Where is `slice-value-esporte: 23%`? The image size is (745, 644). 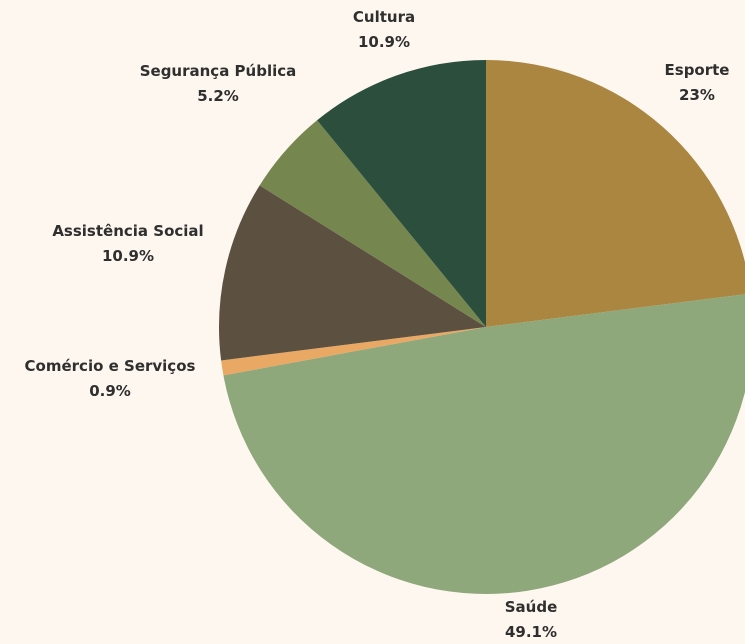 slice-value-esporte: 23% is located at coordinates (697, 95).